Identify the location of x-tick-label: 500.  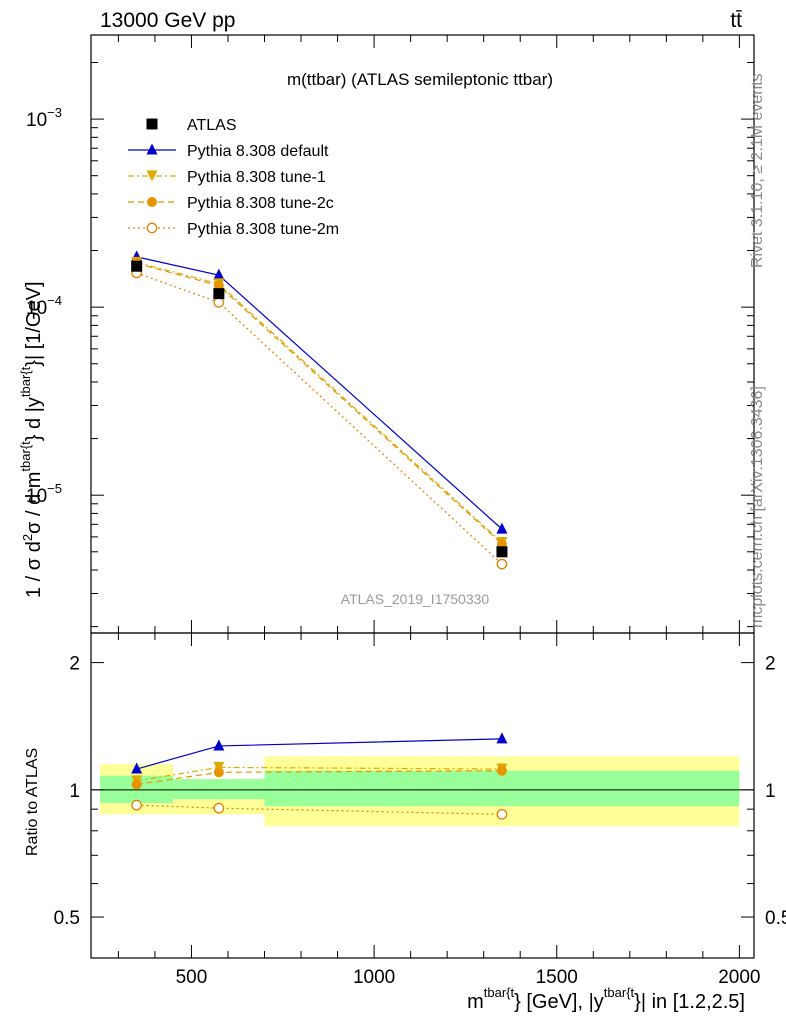
(192, 977).